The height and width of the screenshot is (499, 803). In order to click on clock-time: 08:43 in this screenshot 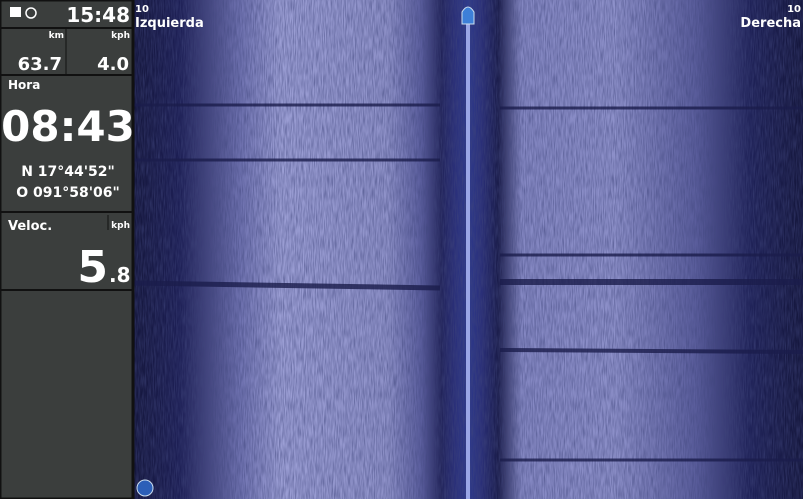, I will do `click(68, 126)`.